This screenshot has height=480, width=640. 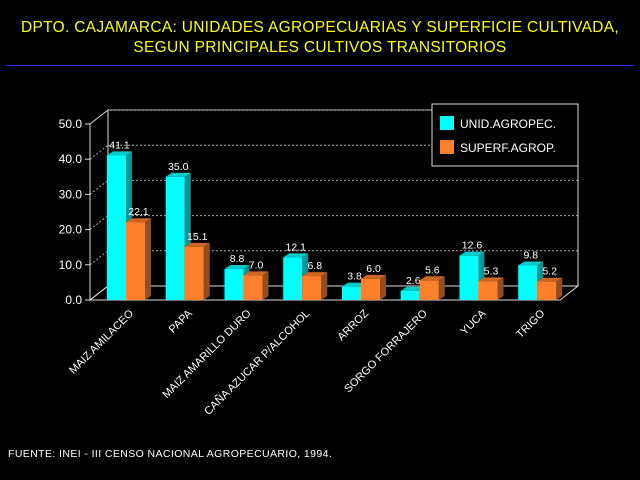 What do you see at coordinates (491, 271) in the screenshot?
I see `data-label-superf: 5.3` at bounding box center [491, 271].